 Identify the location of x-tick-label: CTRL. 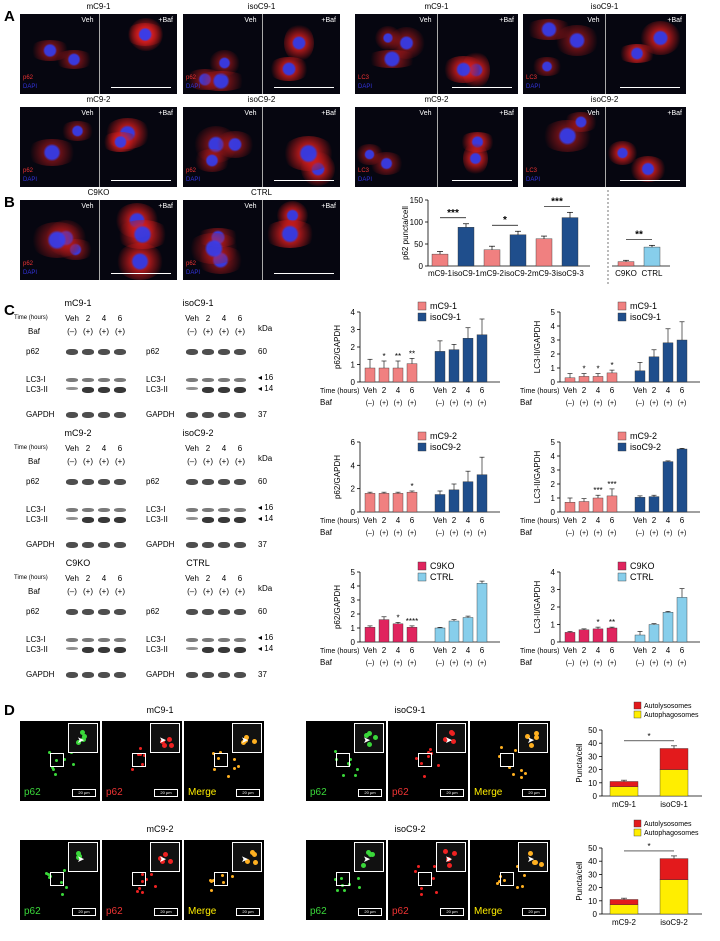
(652, 273).